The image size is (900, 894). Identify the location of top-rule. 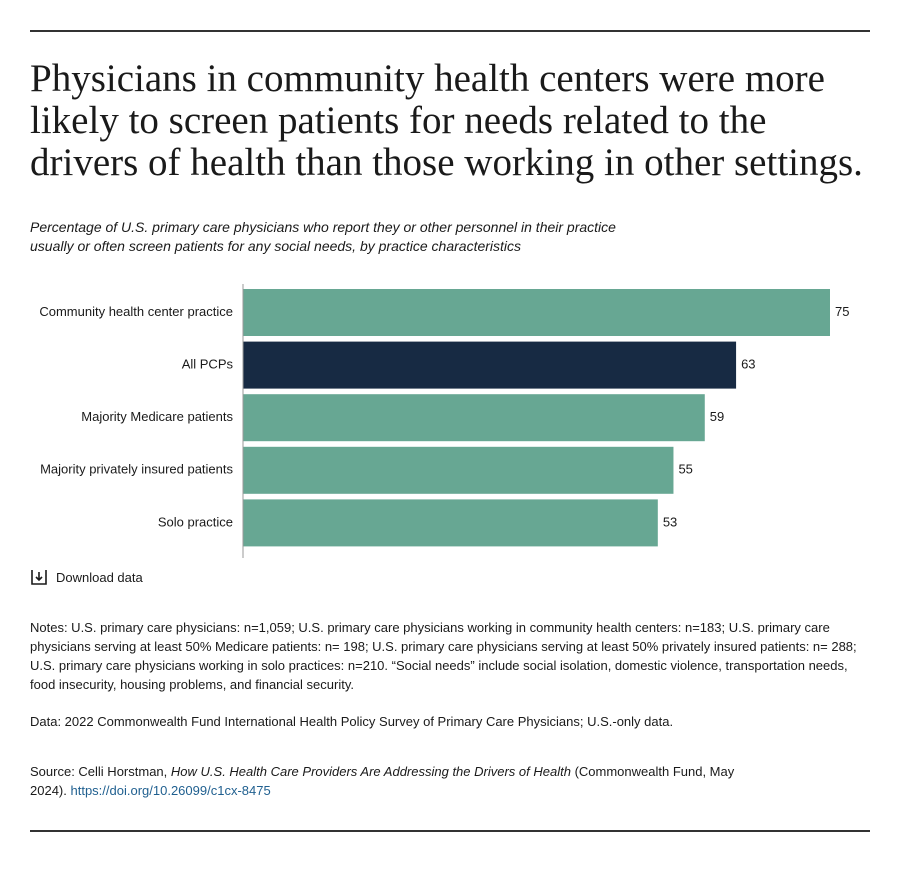
(450, 31).